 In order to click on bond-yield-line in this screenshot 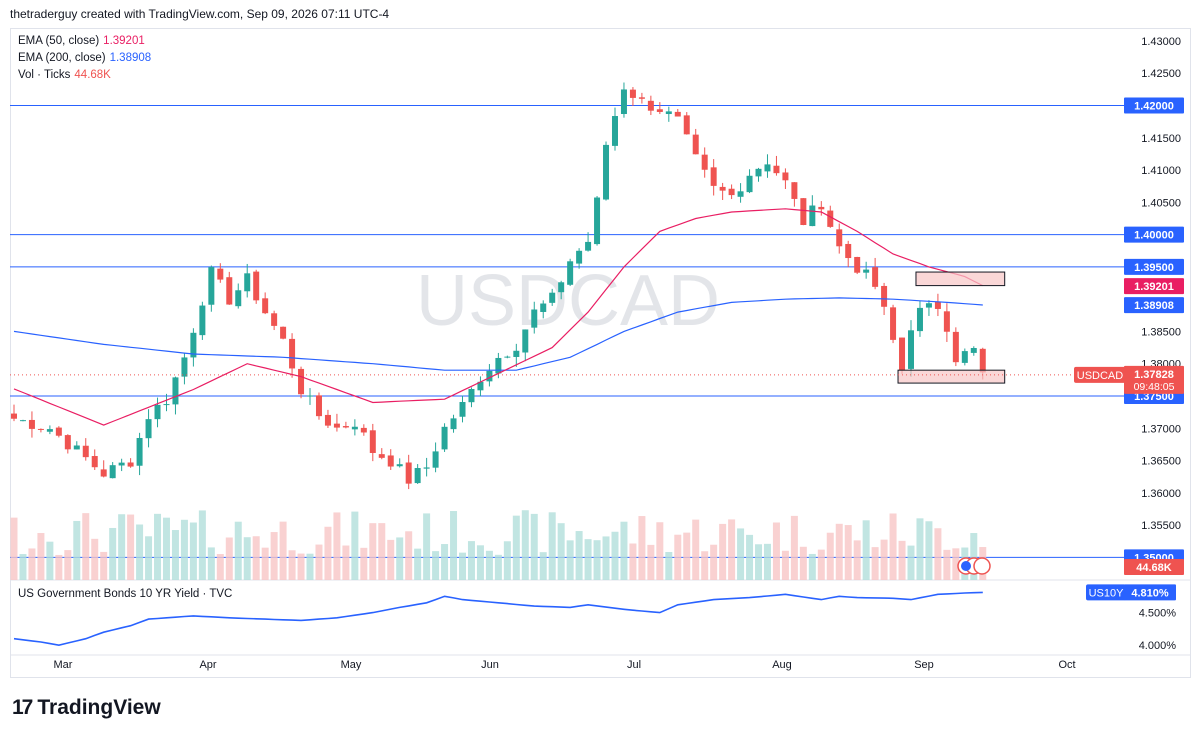, I will do `click(498, 619)`.